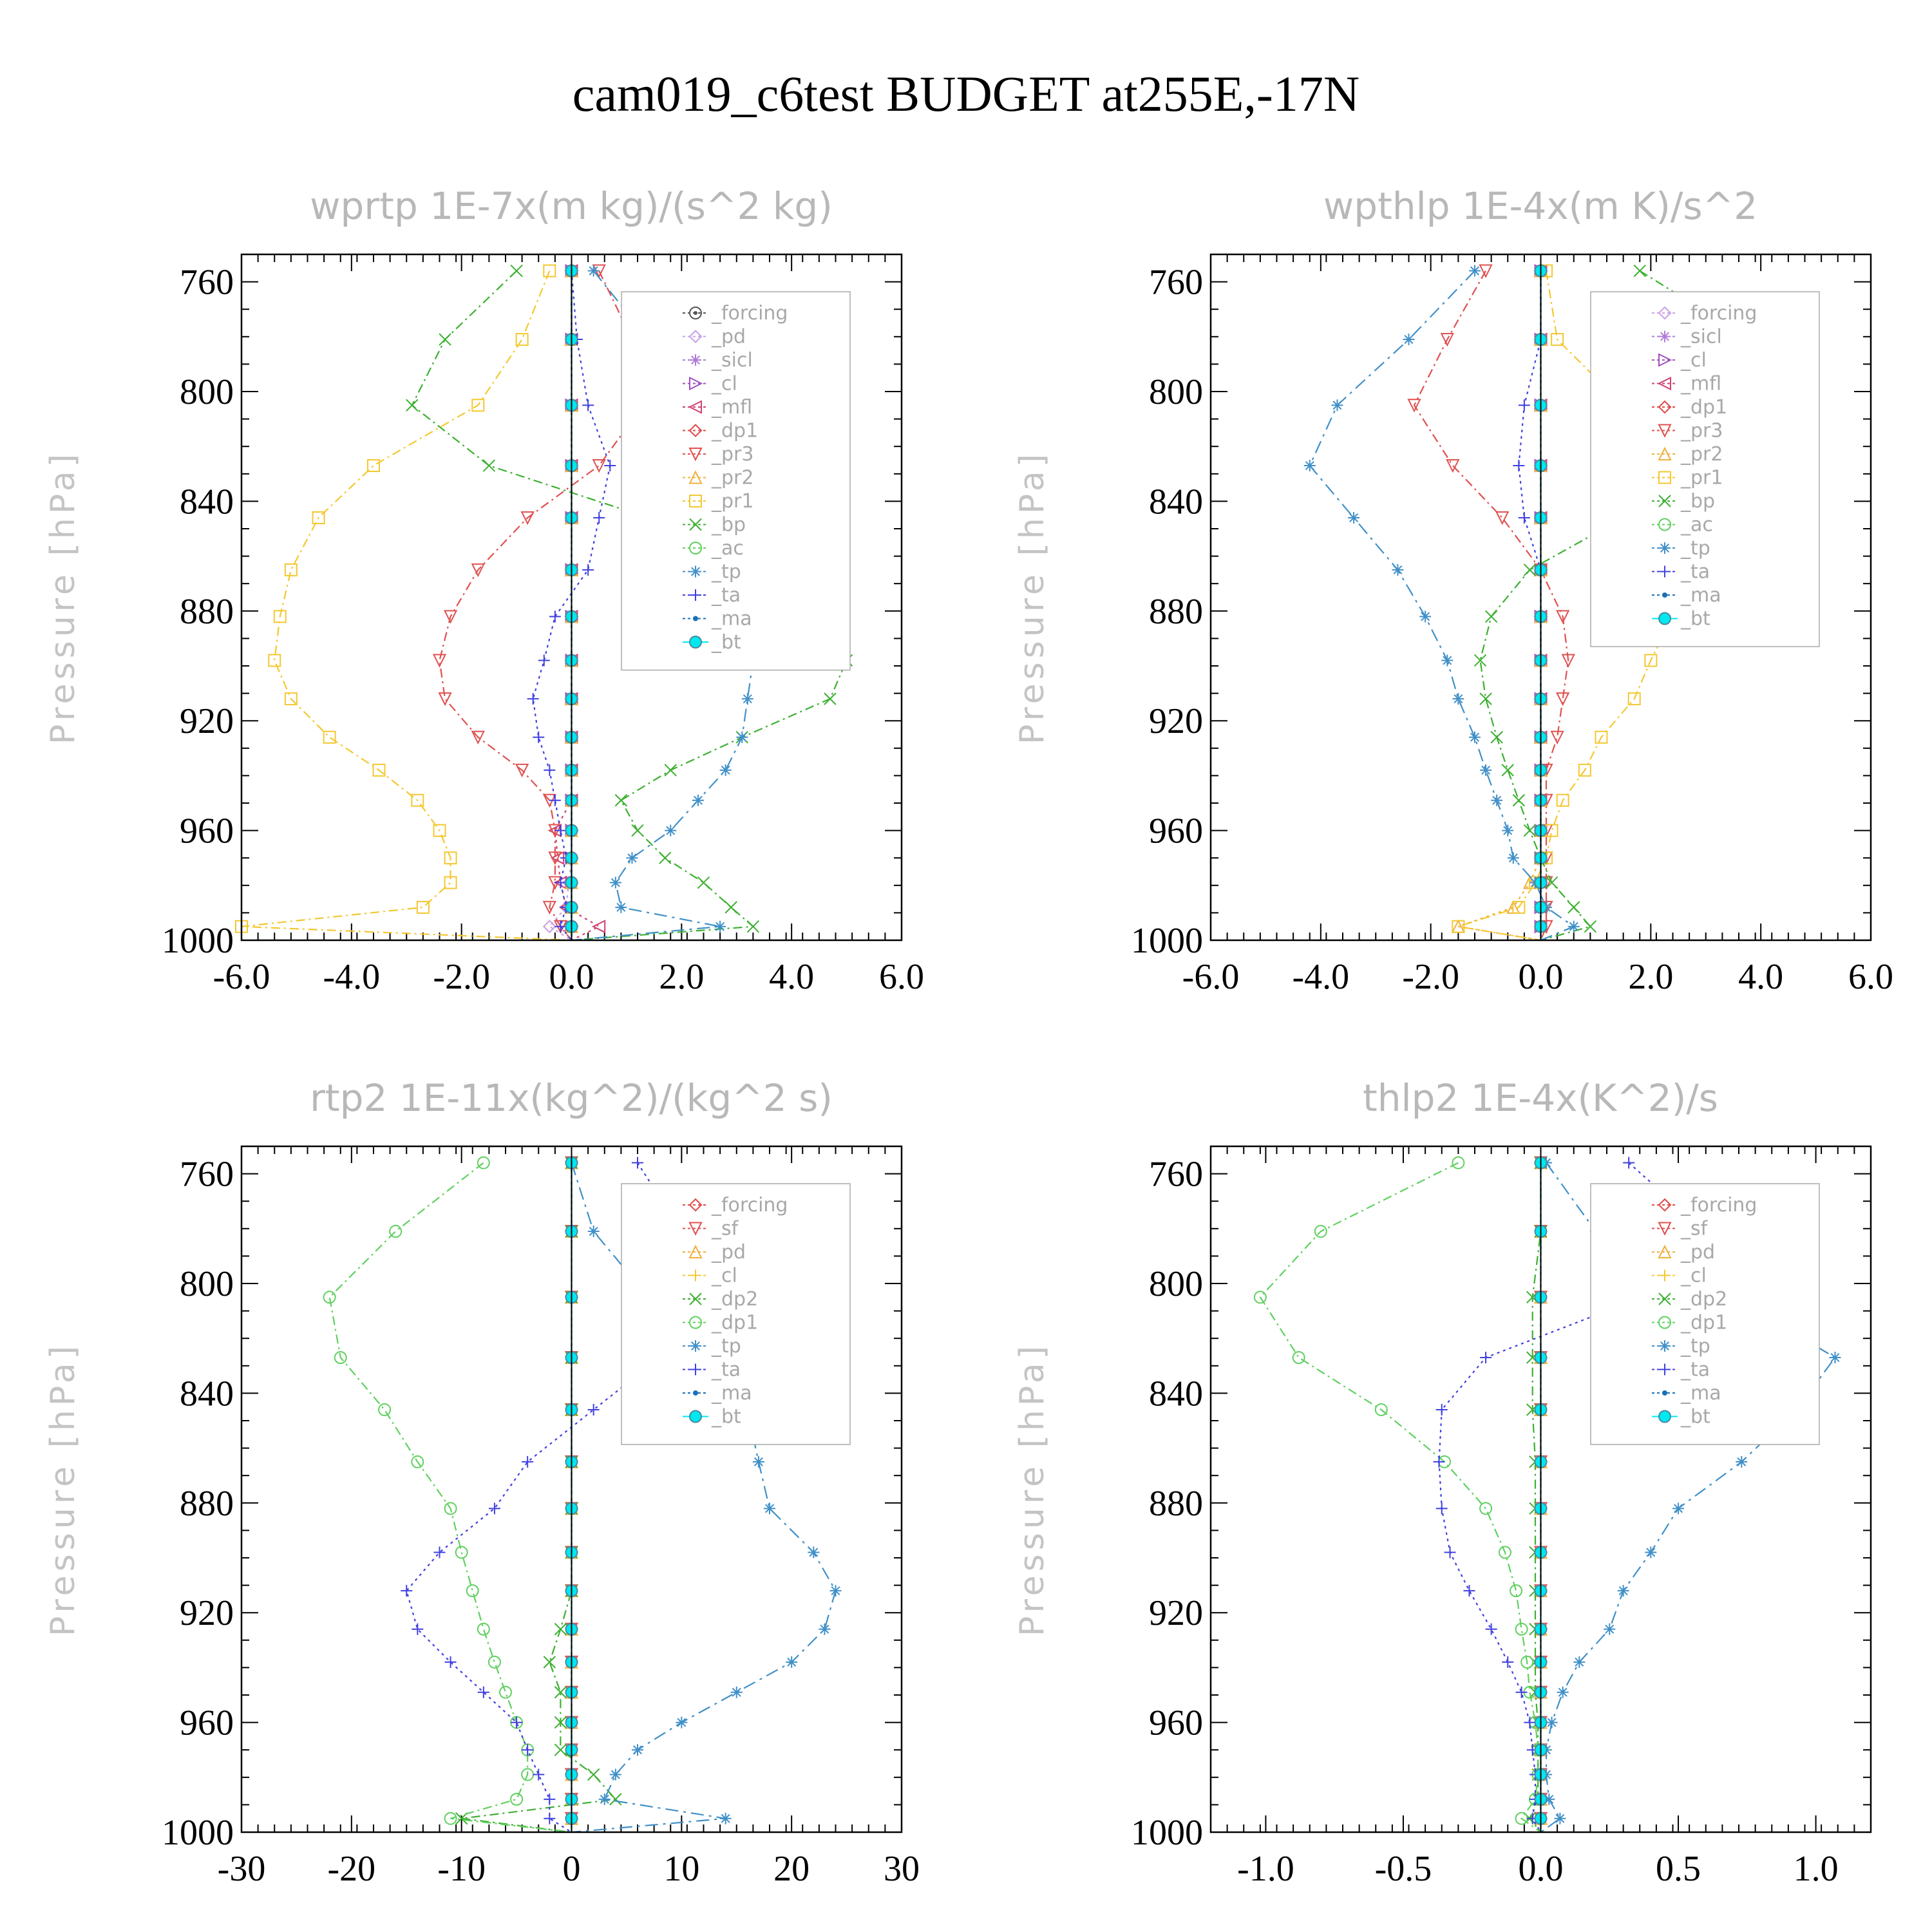 The width and height of the screenshot is (1932, 1932). What do you see at coordinates (1684, 1253) in the screenshot?
I see `legend-item-pd: _pd` at bounding box center [1684, 1253].